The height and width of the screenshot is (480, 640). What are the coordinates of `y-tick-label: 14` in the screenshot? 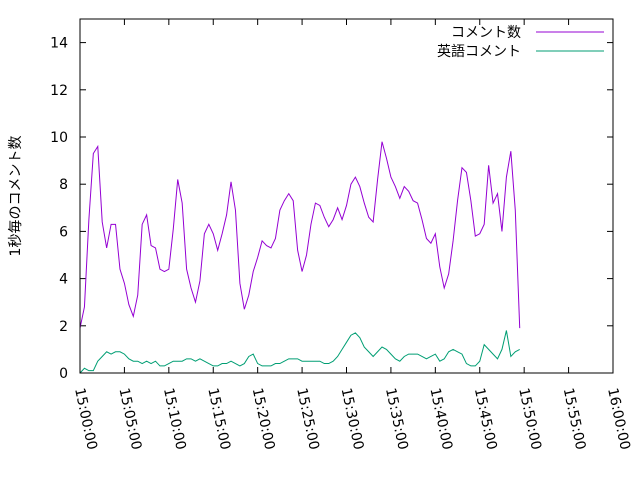 It's located at (59, 44).